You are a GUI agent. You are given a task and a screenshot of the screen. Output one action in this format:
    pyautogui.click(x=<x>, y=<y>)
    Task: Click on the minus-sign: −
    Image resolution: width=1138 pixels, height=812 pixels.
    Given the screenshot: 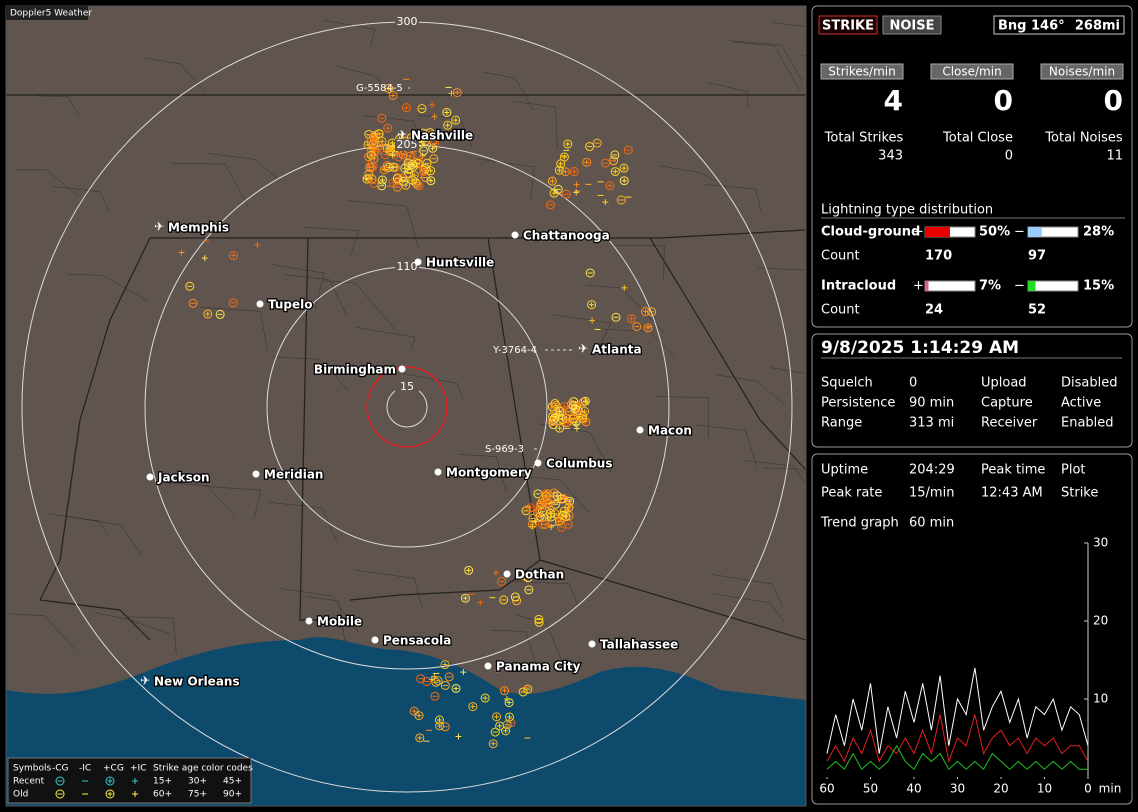 What is the action you would take?
    pyautogui.click(x=1019, y=286)
    